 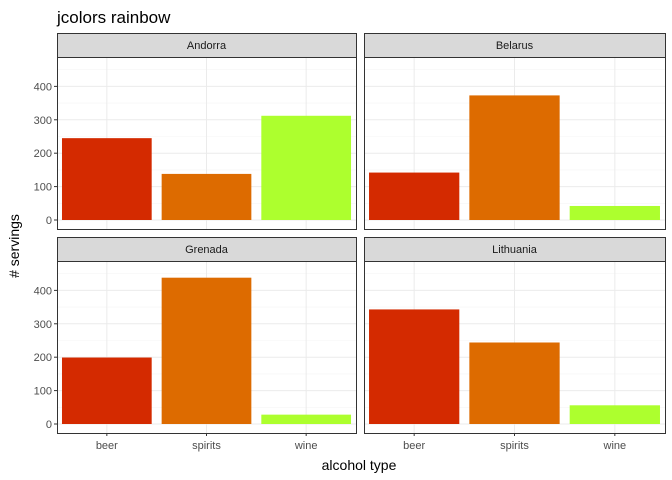 What do you see at coordinates (359, 465) in the screenshot?
I see `x-axis-title: alcohol type` at bounding box center [359, 465].